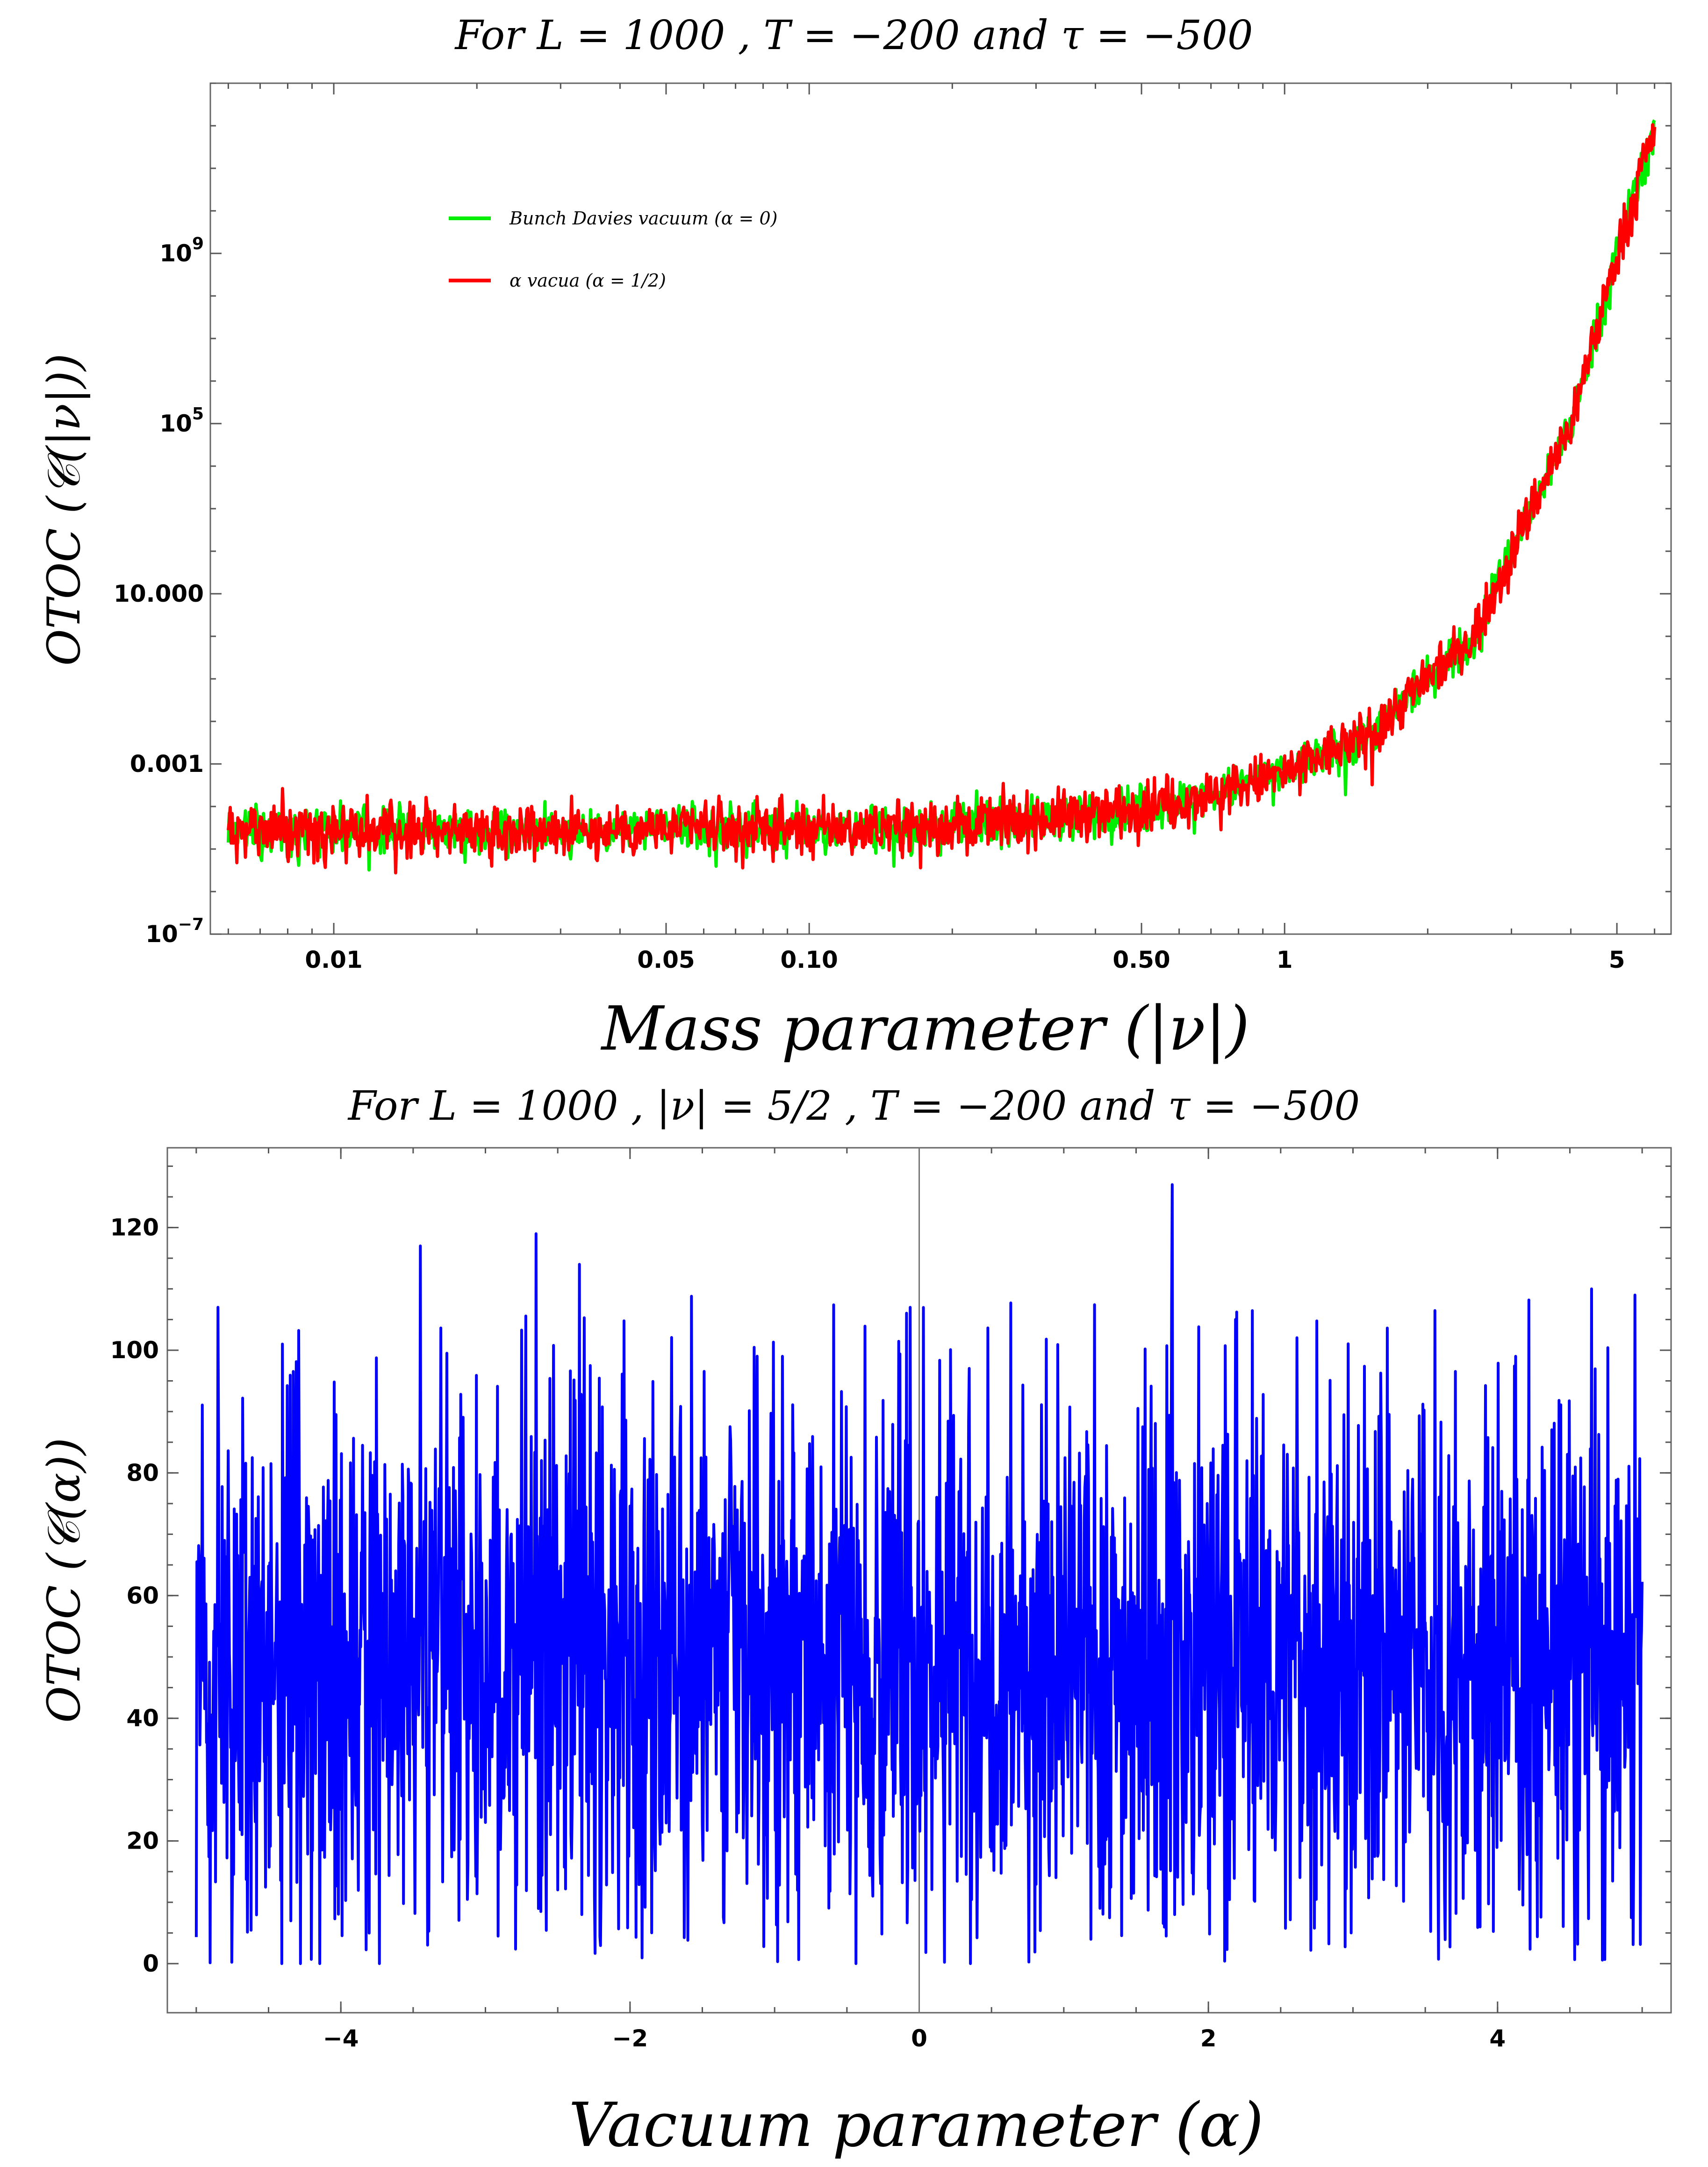 The width and height of the screenshot is (1708, 2167). I want to click on top-x-tick-label: 5, so click(1617, 959).